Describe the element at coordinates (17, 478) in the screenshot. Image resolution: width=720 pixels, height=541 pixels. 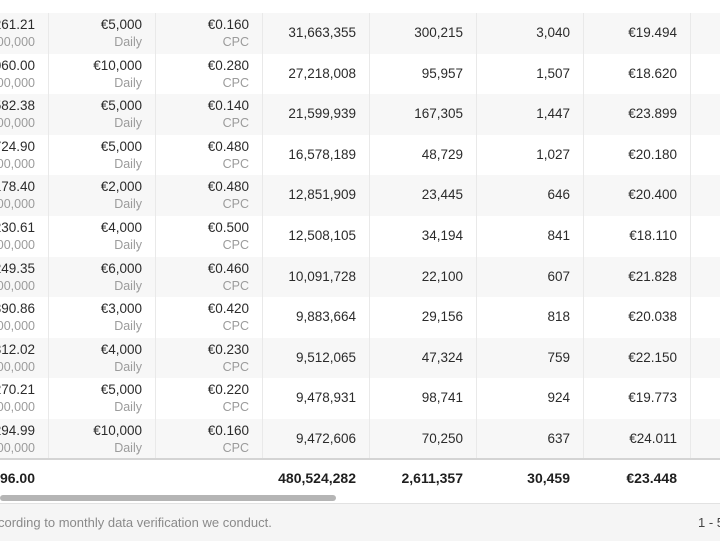
I see `total-spend: 96.00` at that location.